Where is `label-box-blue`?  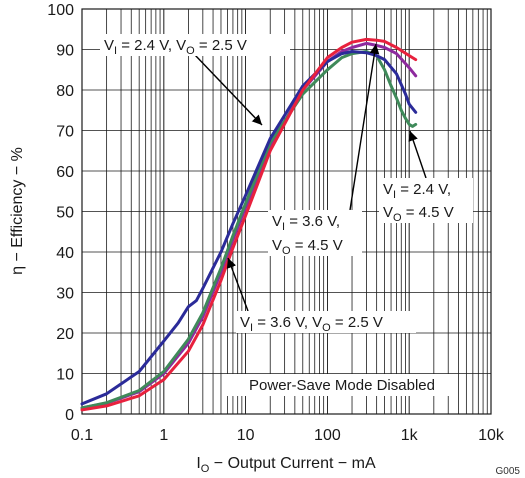
label-box-blue is located at coordinates (315, 233).